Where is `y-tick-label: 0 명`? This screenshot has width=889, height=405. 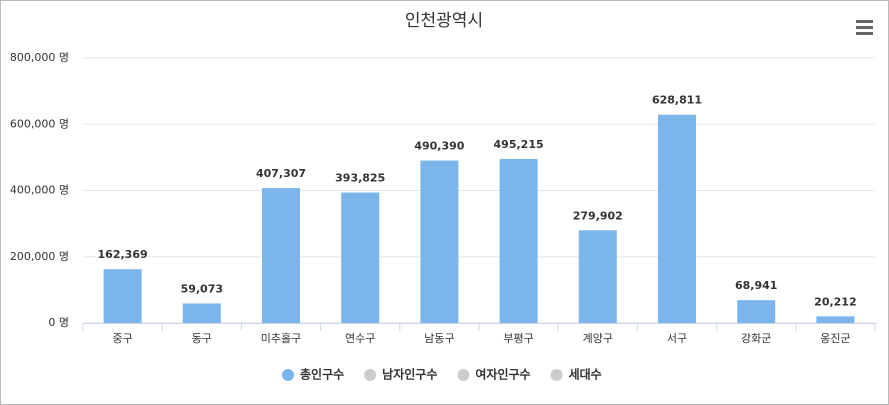 y-tick-label: 0 명 is located at coordinates (58, 322).